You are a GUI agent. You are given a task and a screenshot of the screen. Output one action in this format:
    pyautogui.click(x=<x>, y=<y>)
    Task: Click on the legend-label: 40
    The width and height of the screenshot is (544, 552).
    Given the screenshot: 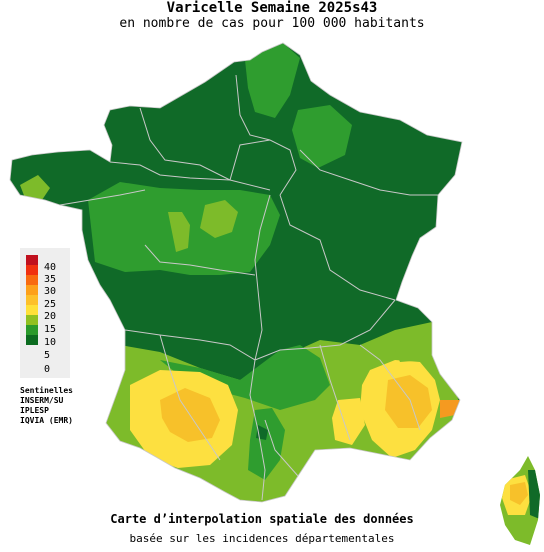 What is the action you would take?
    pyautogui.click(x=50, y=267)
    